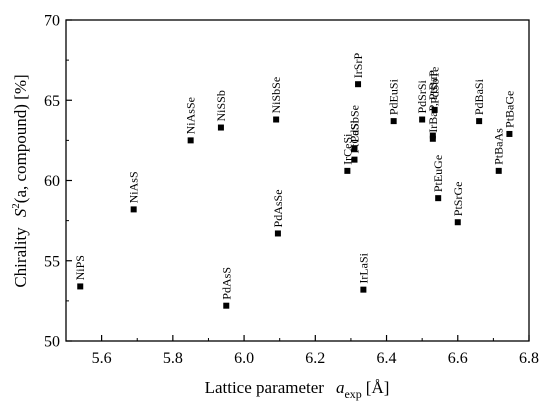 The height and width of the screenshot is (413, 550). I want to click on point-label: PtSrGe, so click(458, 199).